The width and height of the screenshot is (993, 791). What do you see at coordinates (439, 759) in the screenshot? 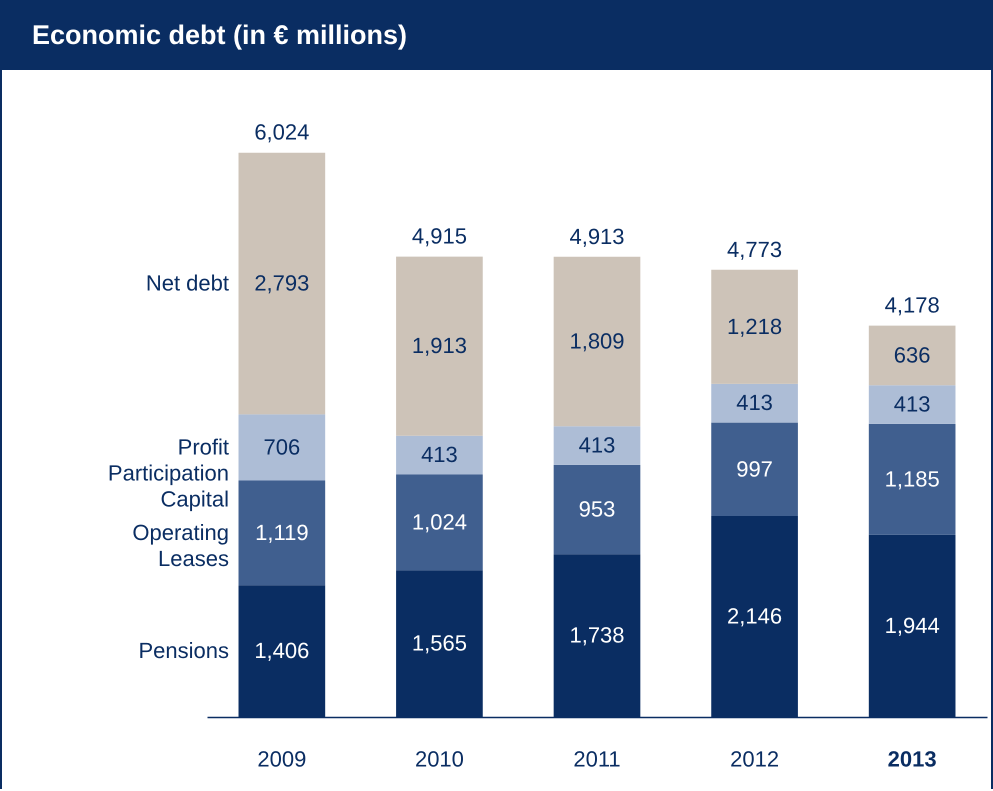
I see `x-tick-label: 2010` at bounding box center [439, 759].